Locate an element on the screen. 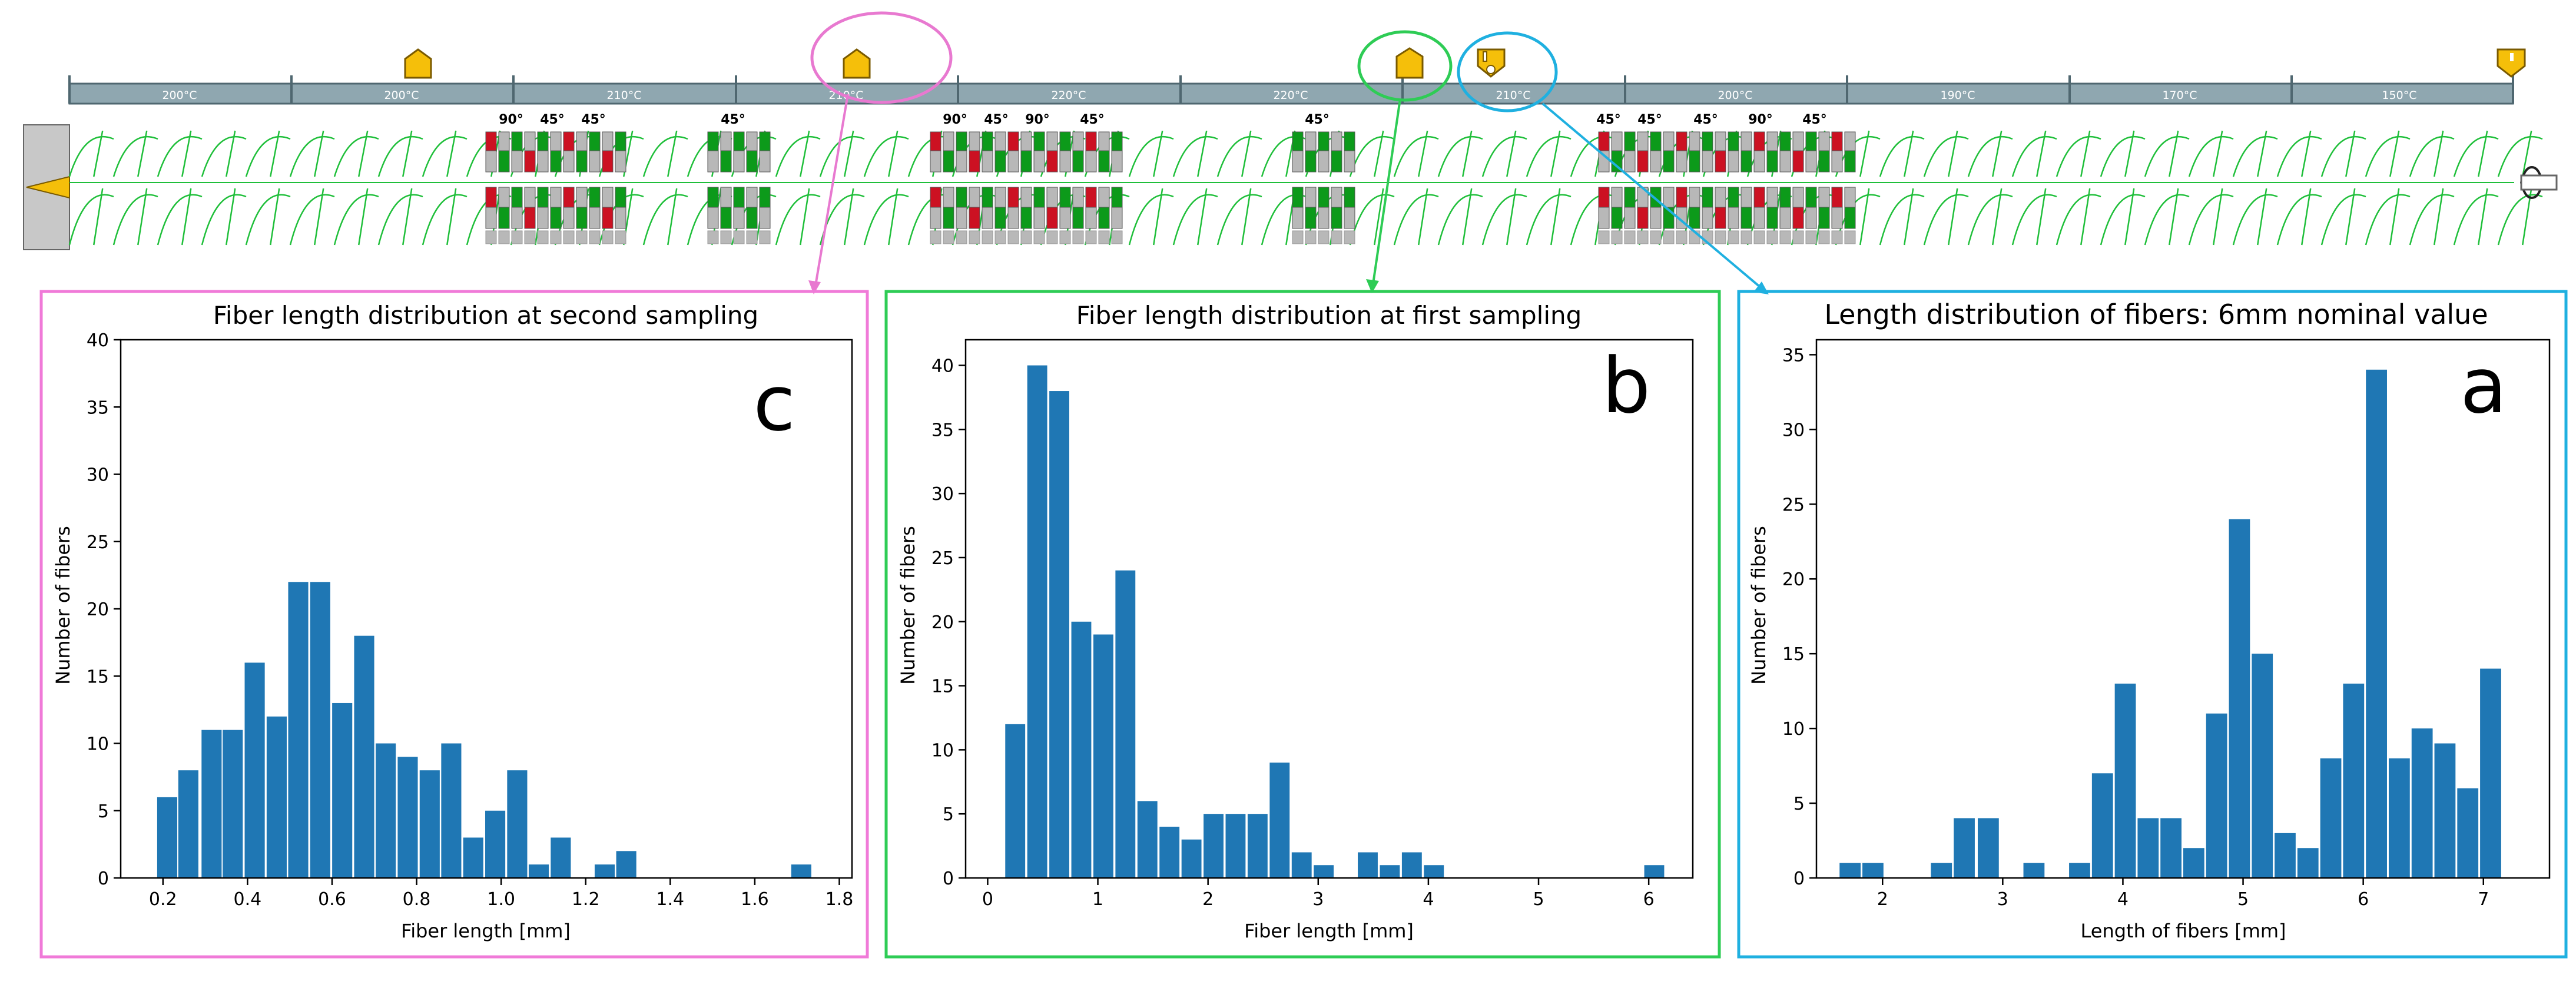 This screenshot has width=2576, height=981. x-tick-label: 2 is located at coordinates (1882, 900).